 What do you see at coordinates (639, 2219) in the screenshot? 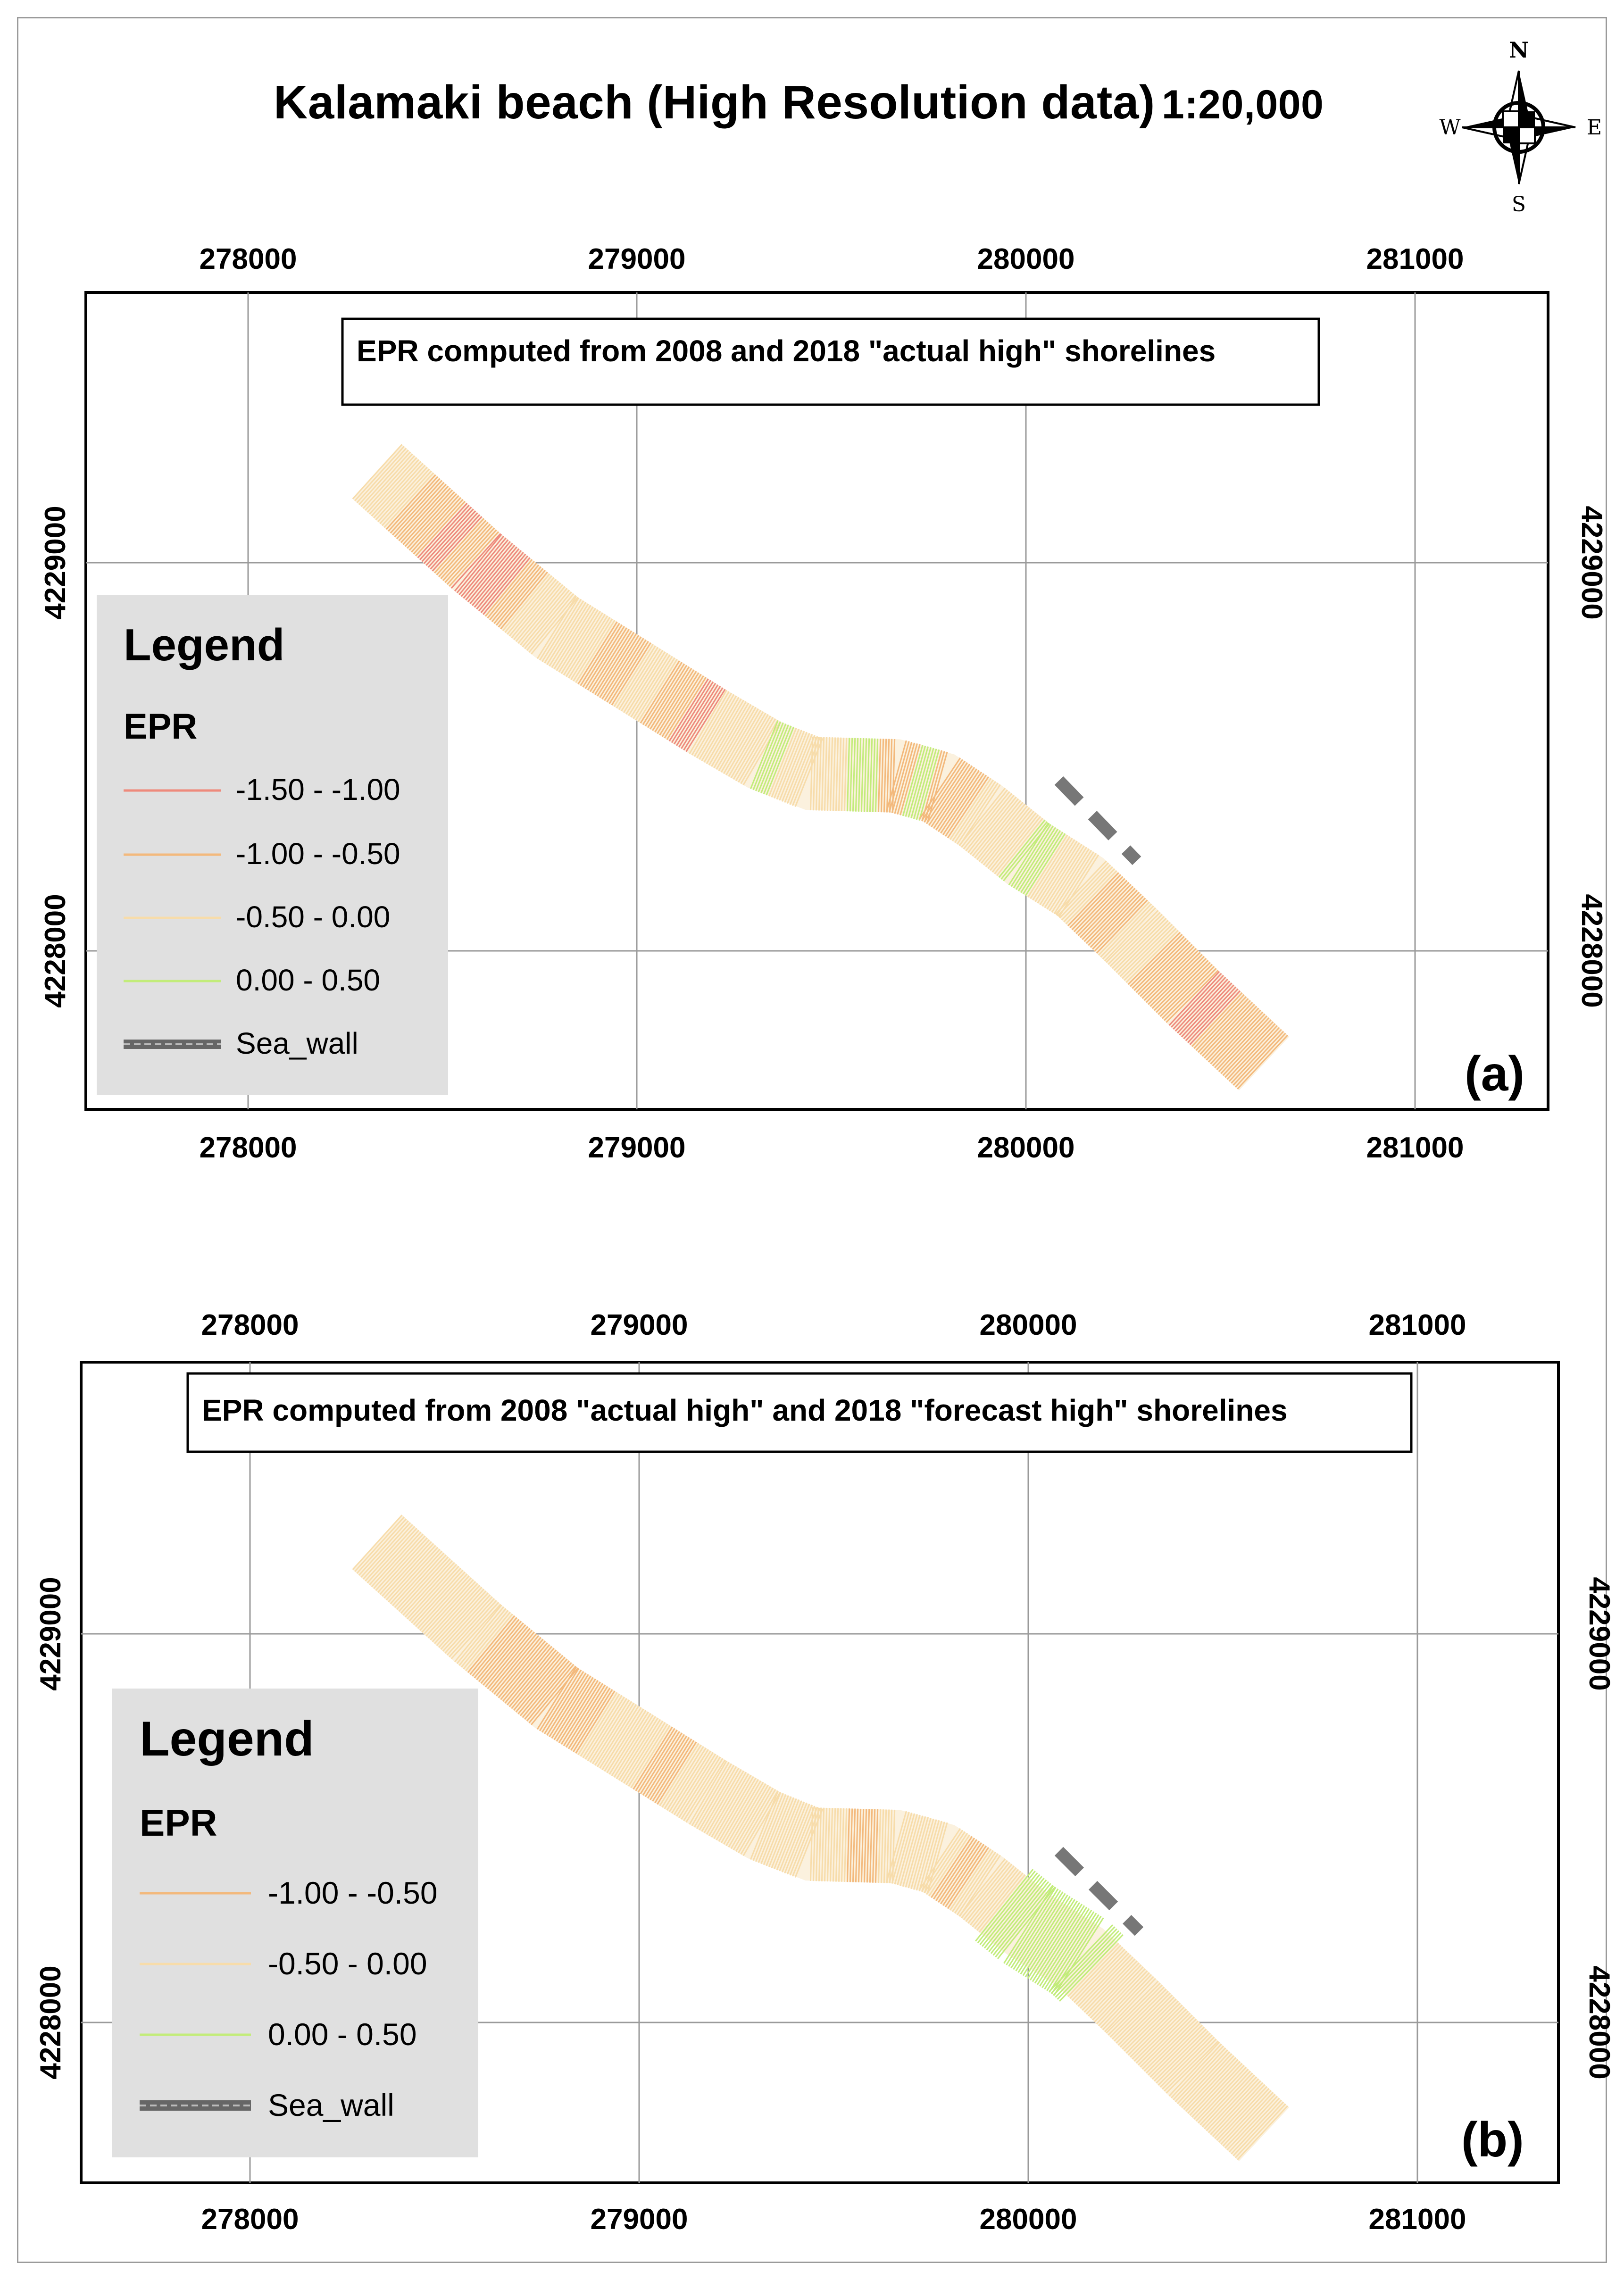
I see `panel-b-xtick-bottom-2: 279000` at bounding box center [639, 2219].